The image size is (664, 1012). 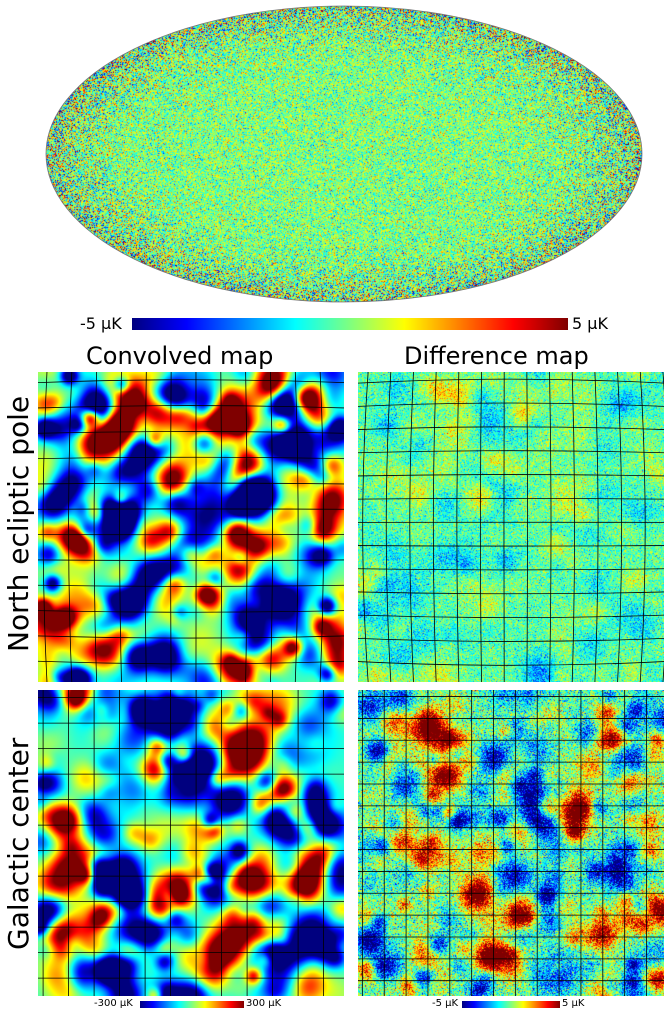 I want to click on nep-difference-graticule, so click(x=511, y=527).